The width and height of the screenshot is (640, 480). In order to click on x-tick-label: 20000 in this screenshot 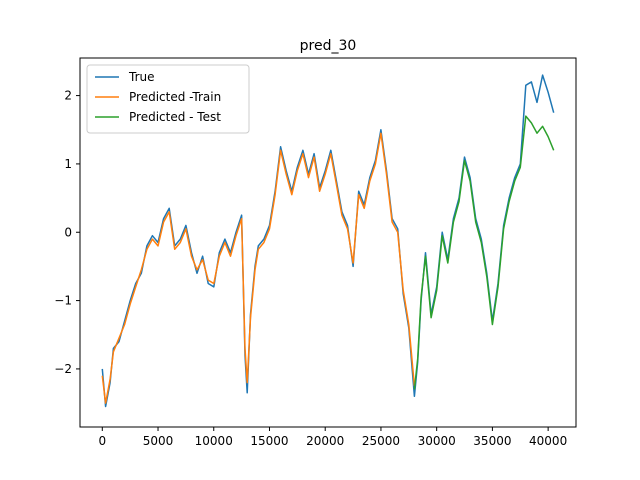, I will do `click(325, 441)`.